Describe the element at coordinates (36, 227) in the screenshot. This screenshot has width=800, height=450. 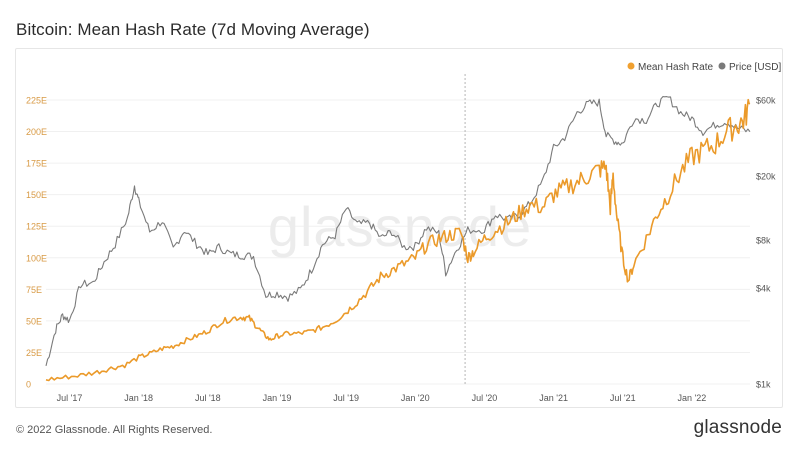
I see `left-axis-tick-label: 125E` at that location.